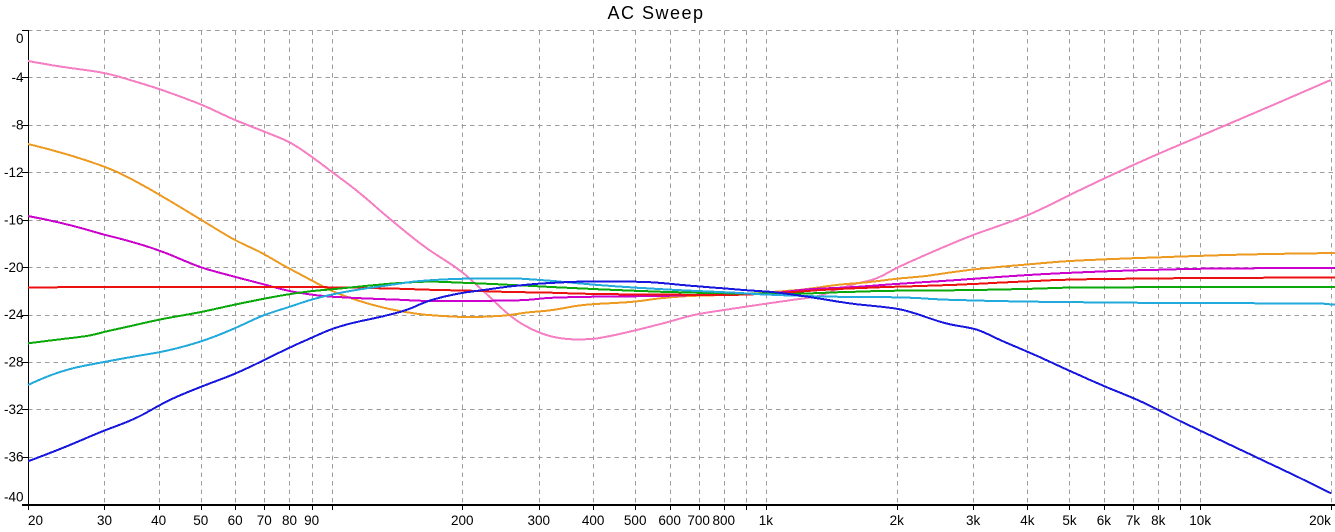  What do you see at coordinates (235, 520) in the screenshot?
I see `svg-text: 60` at bounding box center [235, 520].